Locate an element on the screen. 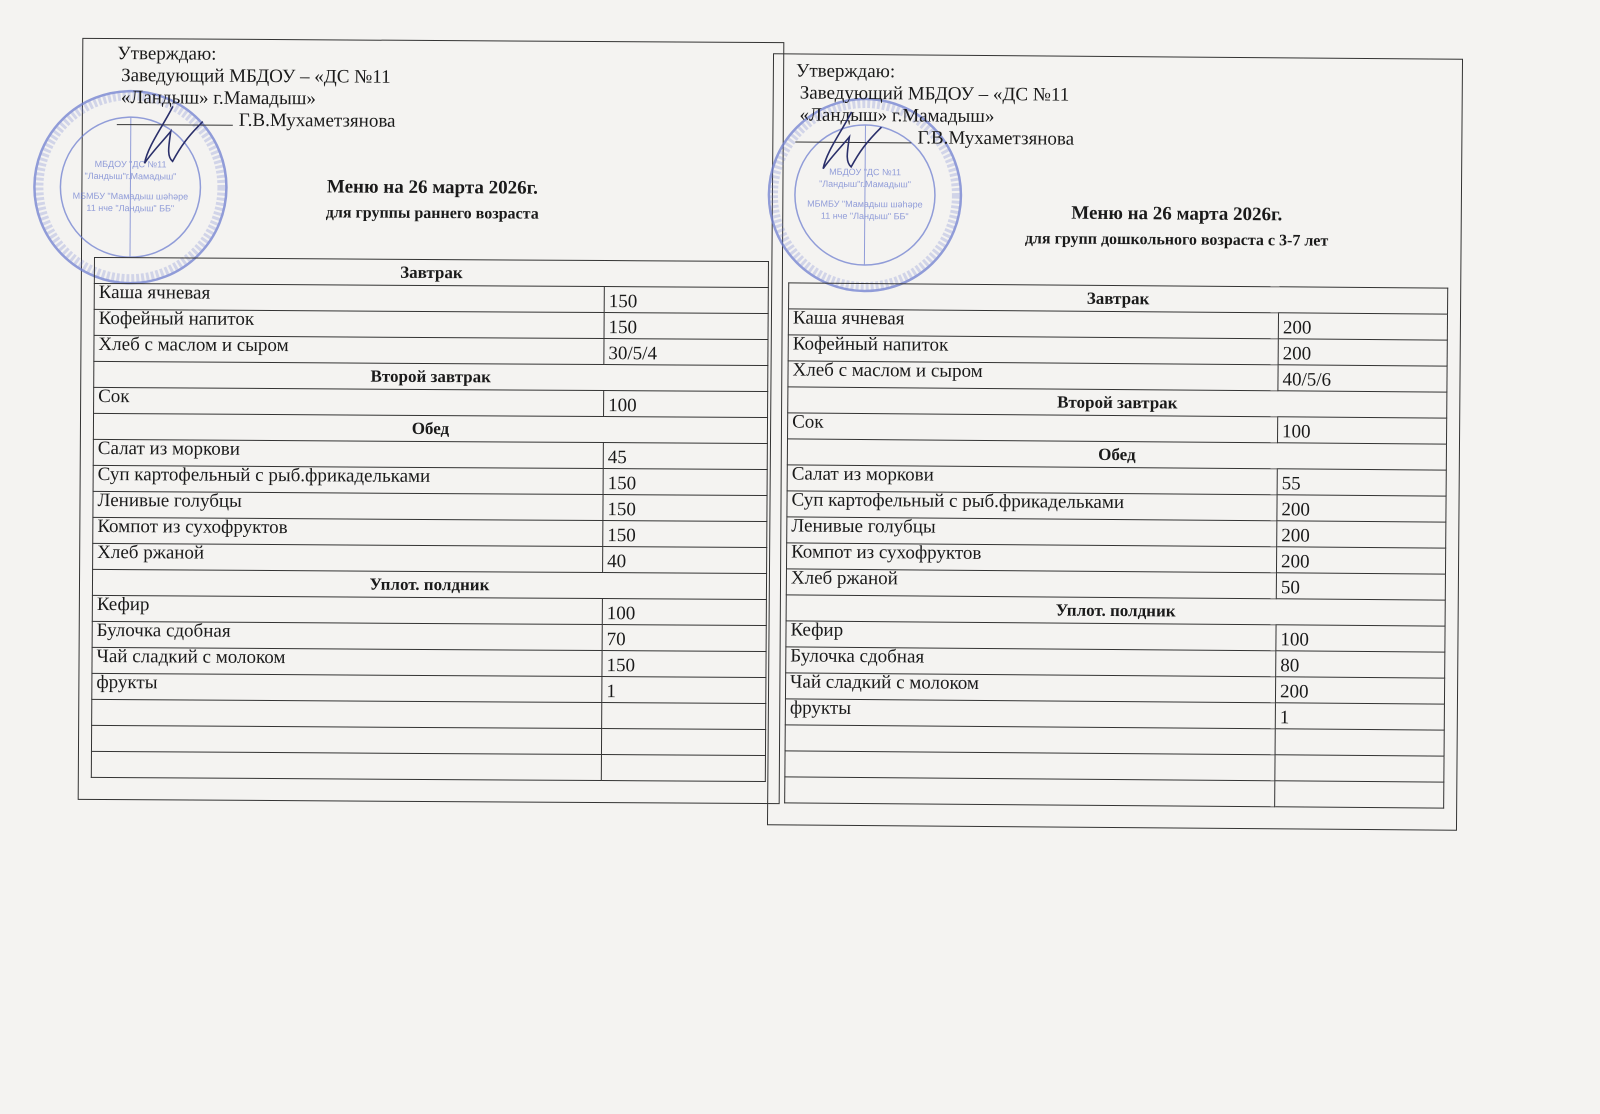 This screenshot has width=1600, height=1114. section-row: Уплот. полдник is located at coordinates (429, 584).